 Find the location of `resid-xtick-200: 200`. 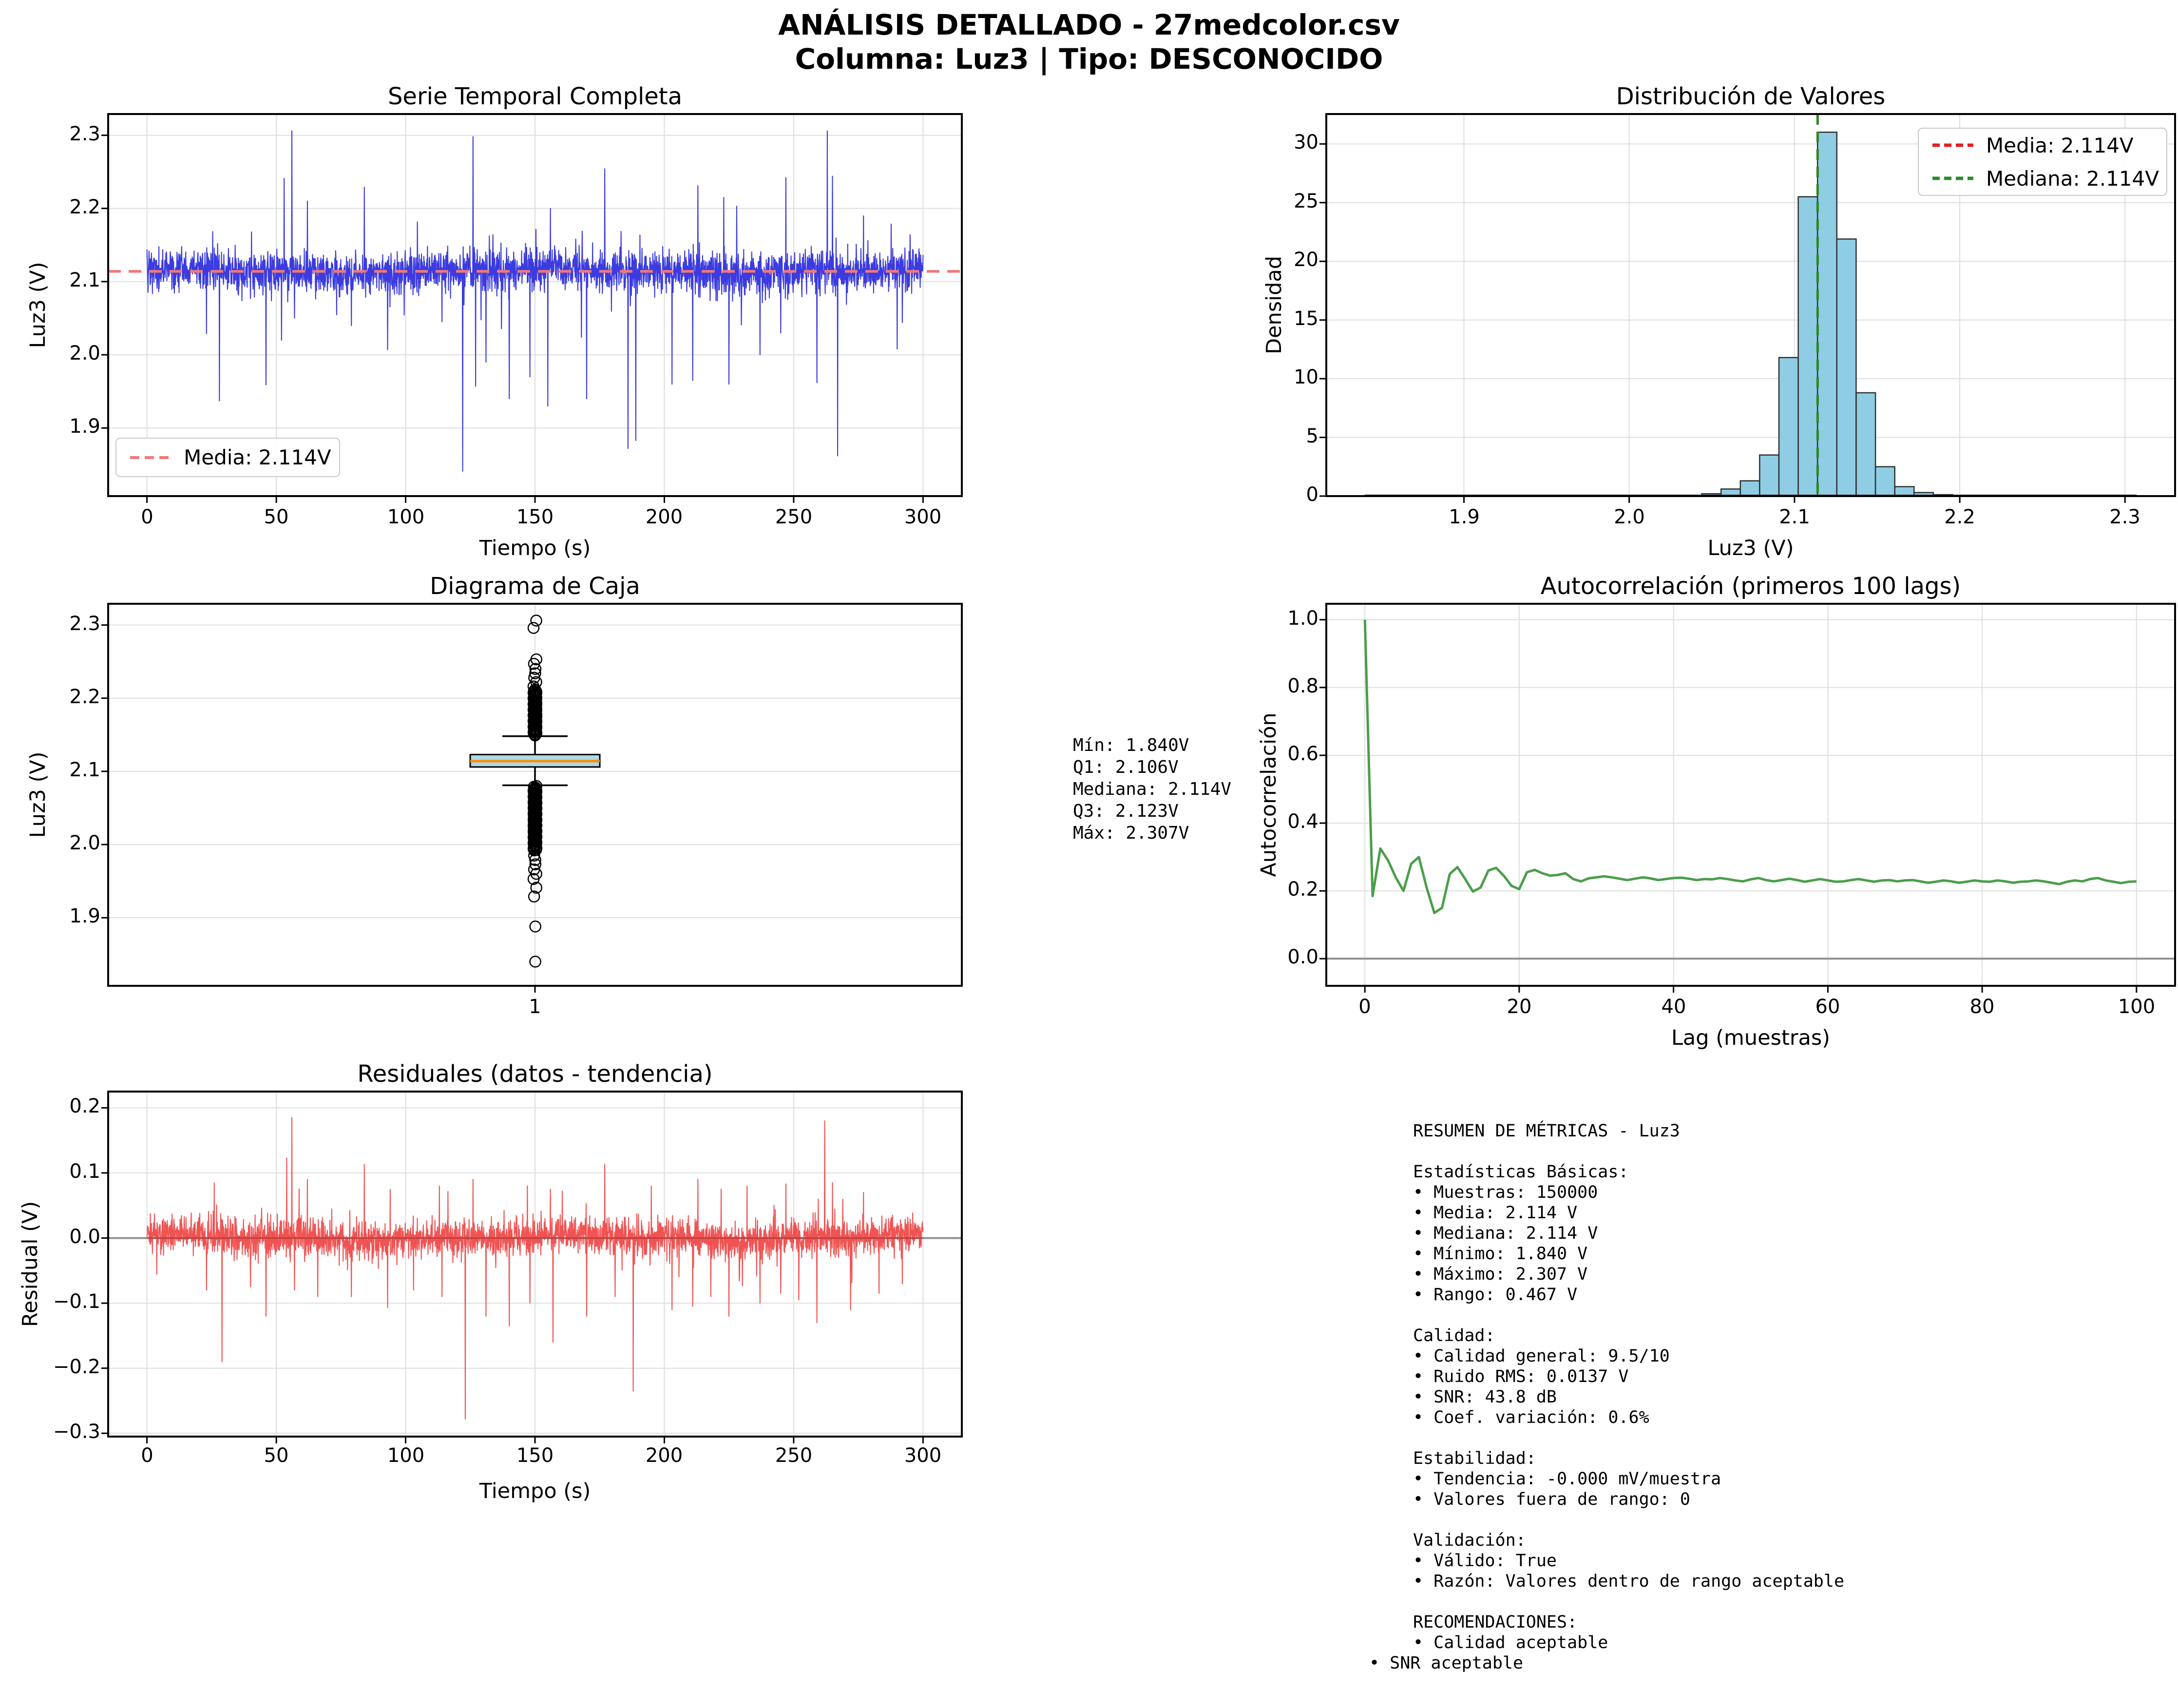

resid-xtick-200: 200 is located at coordinates (664, 1455).